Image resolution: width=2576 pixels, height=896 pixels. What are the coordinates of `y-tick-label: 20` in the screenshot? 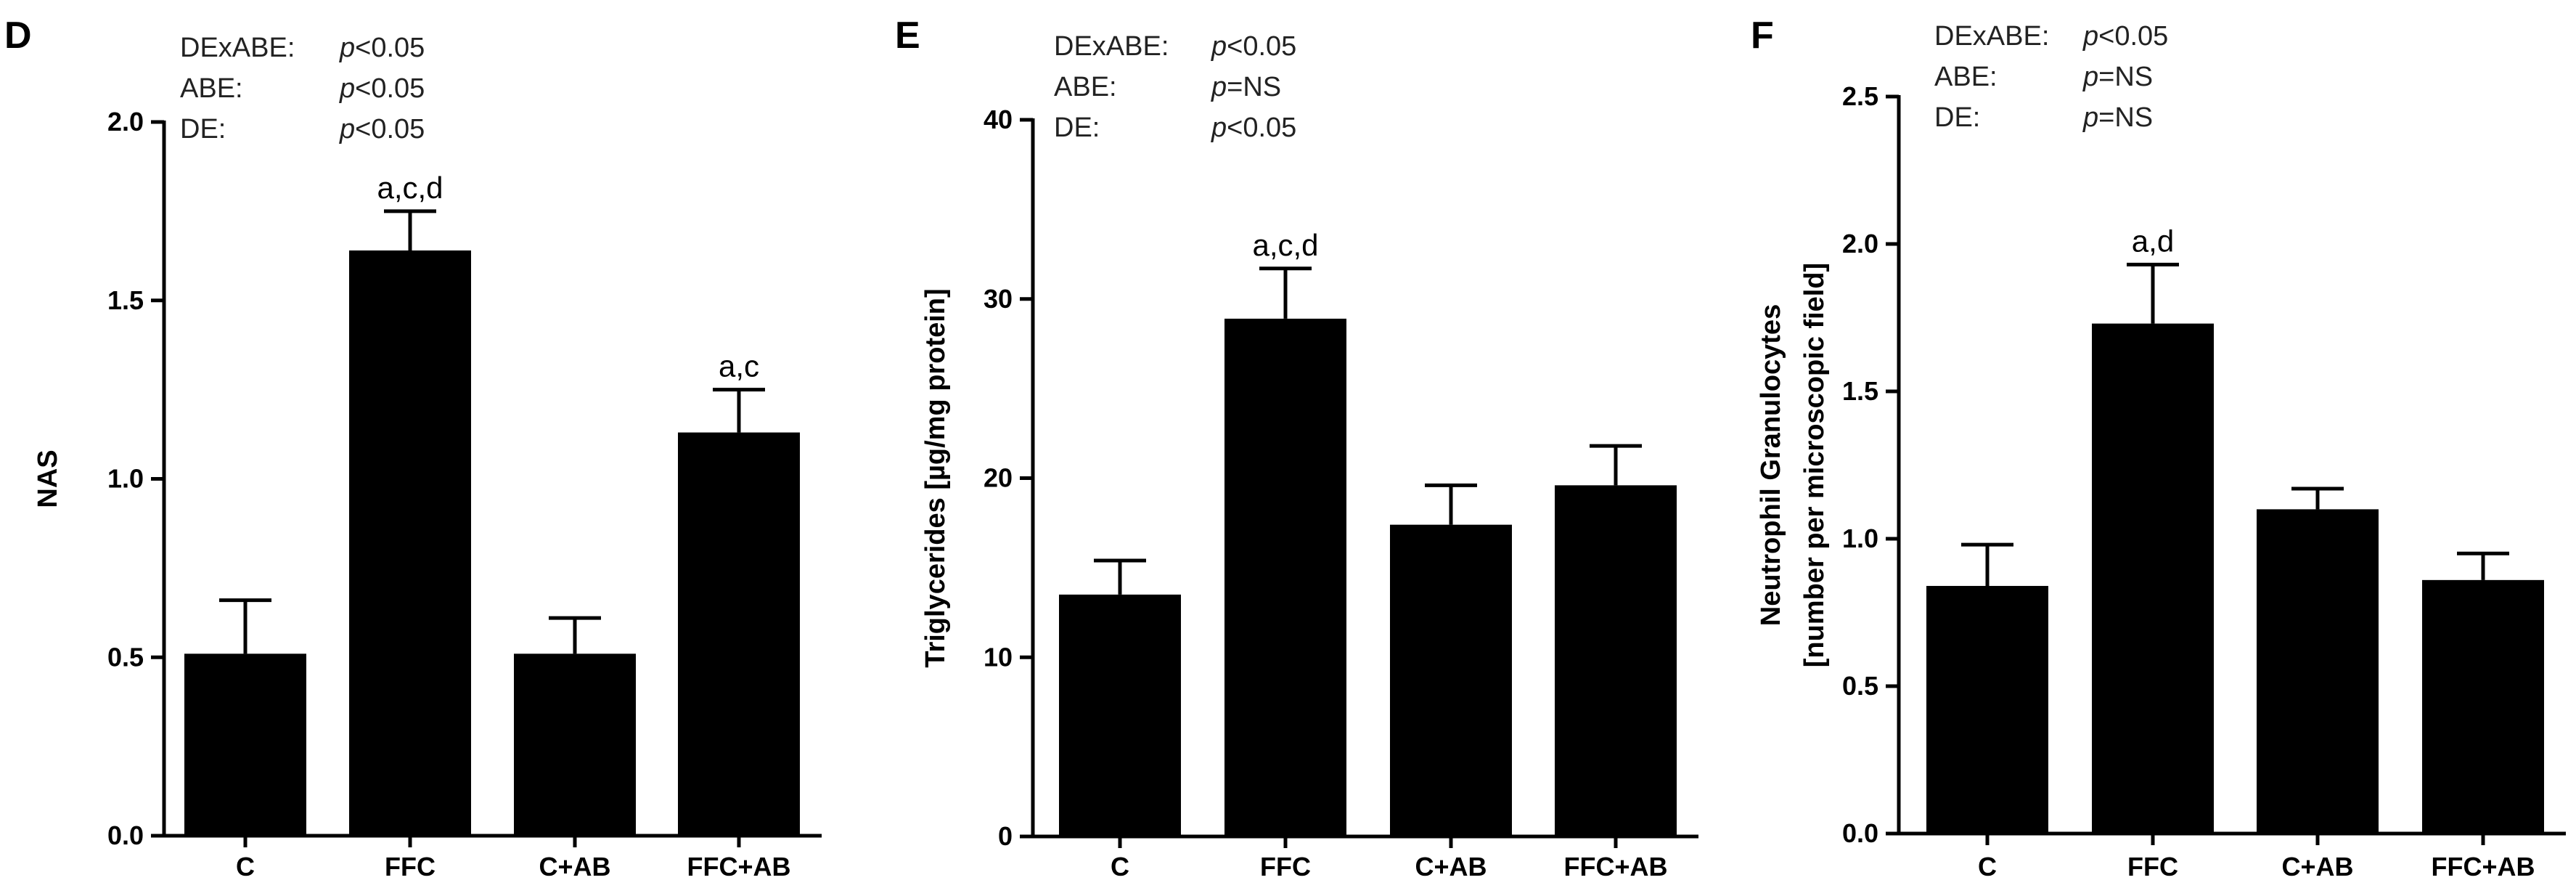 It's located at (999, 478).